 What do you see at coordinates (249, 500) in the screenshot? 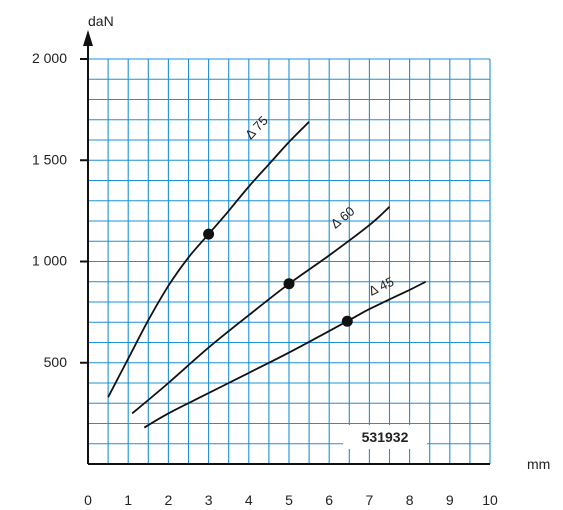
I see `x-tick-label: 4` at bounding box center [249, 500].